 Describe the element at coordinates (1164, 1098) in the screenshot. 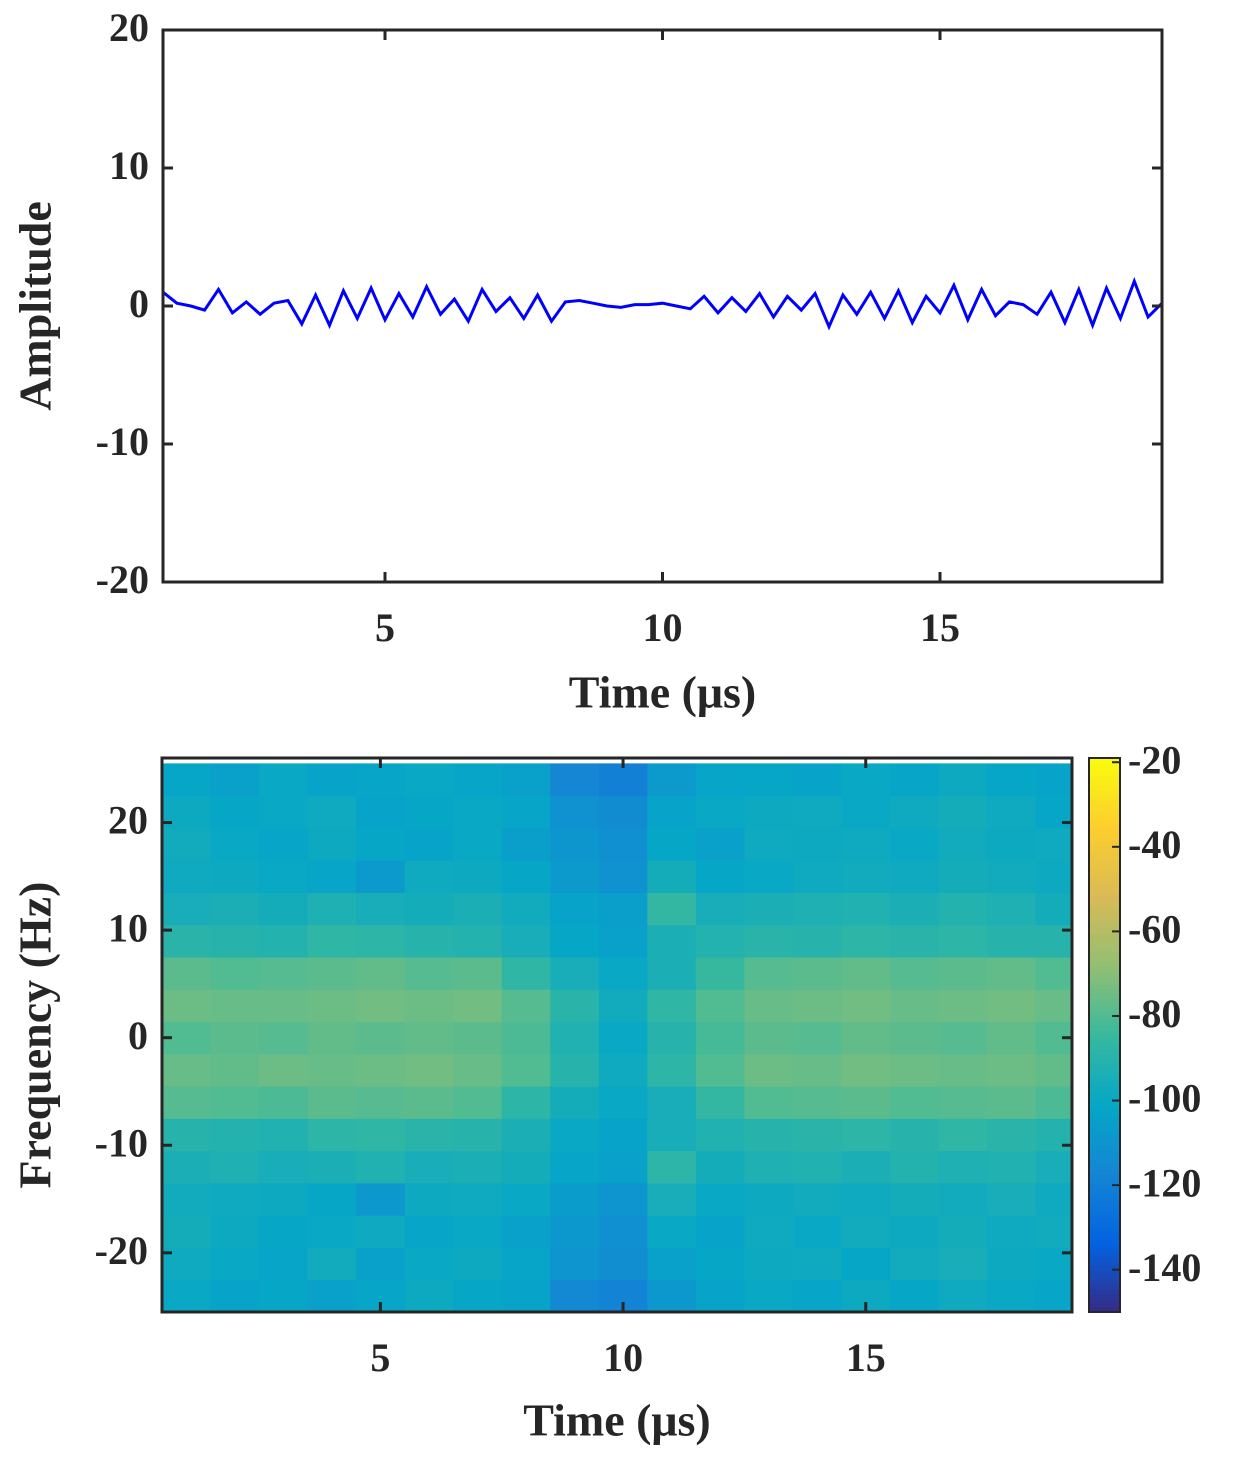

I see `colorbar-tick-label: -100` at that location.